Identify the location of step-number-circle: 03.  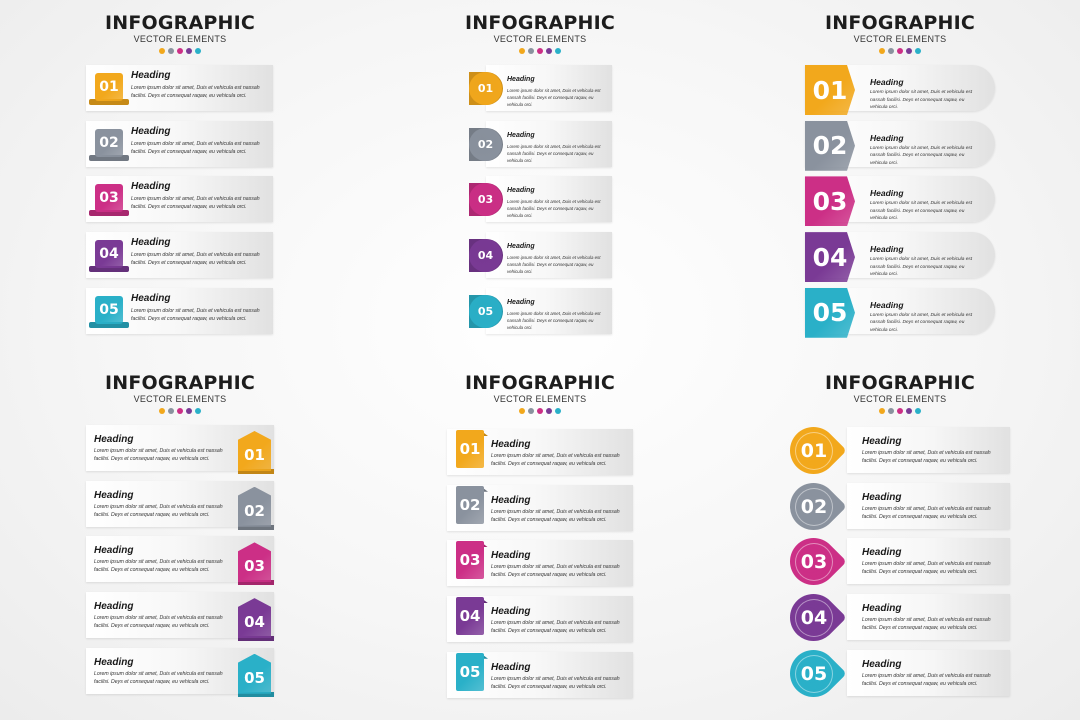
(485, 200).